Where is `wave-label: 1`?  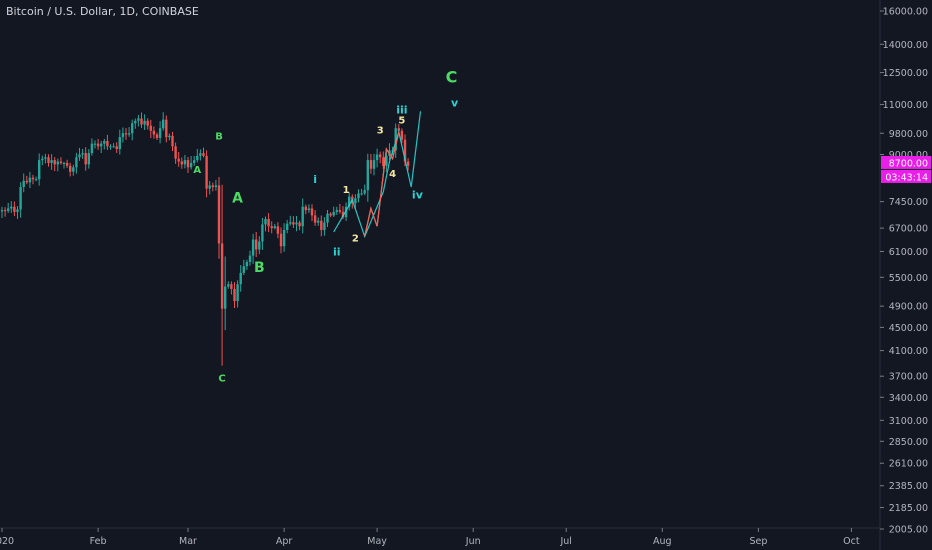
wave-label: 1 is located at coordinates (346, 190).